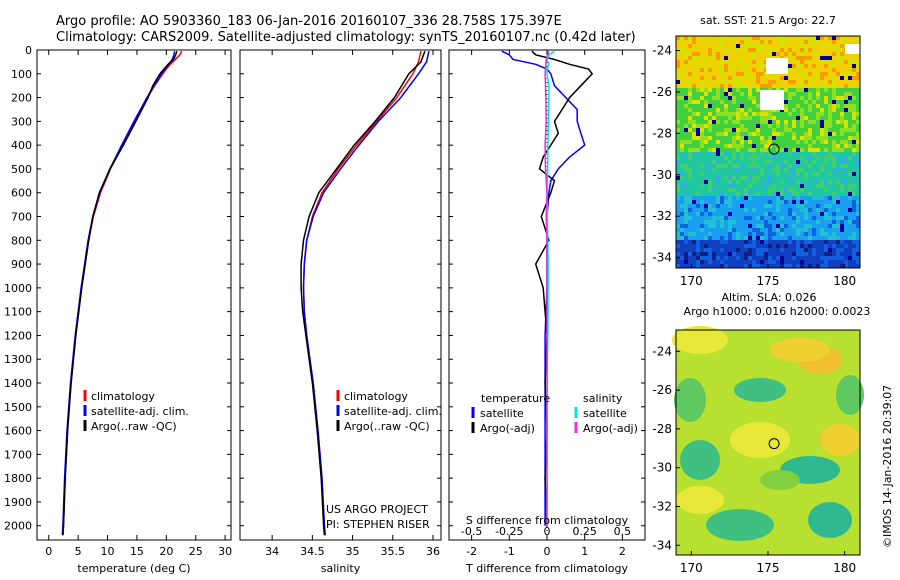 This screenshot has width=900, height=580. Describe the element at coordinates (312, 551) in the screenshot. I see `x-tick-label: 34.5` at that location.